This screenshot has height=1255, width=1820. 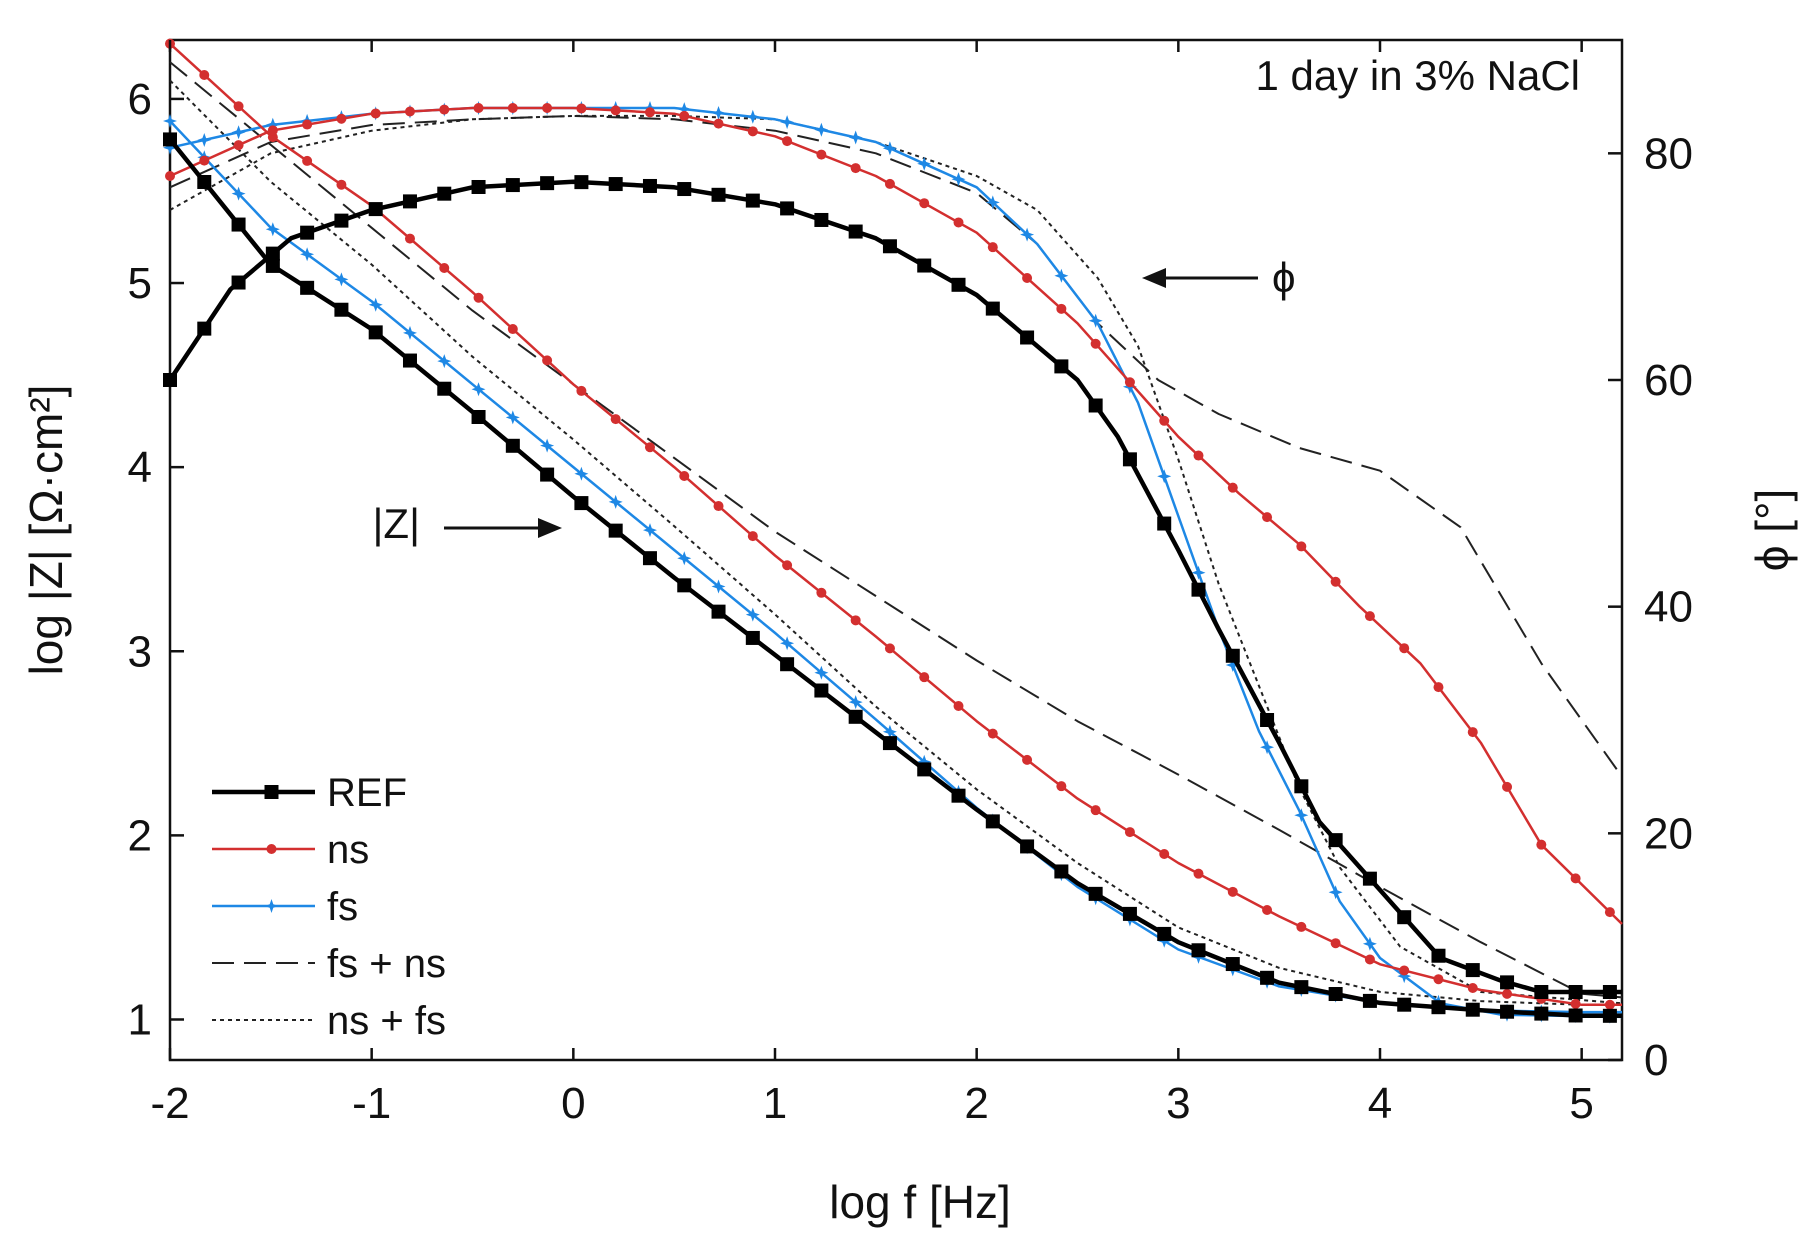 I want to click on chart-annotation: 1 day in 3% NaCl, so click(x=1418, y=75).